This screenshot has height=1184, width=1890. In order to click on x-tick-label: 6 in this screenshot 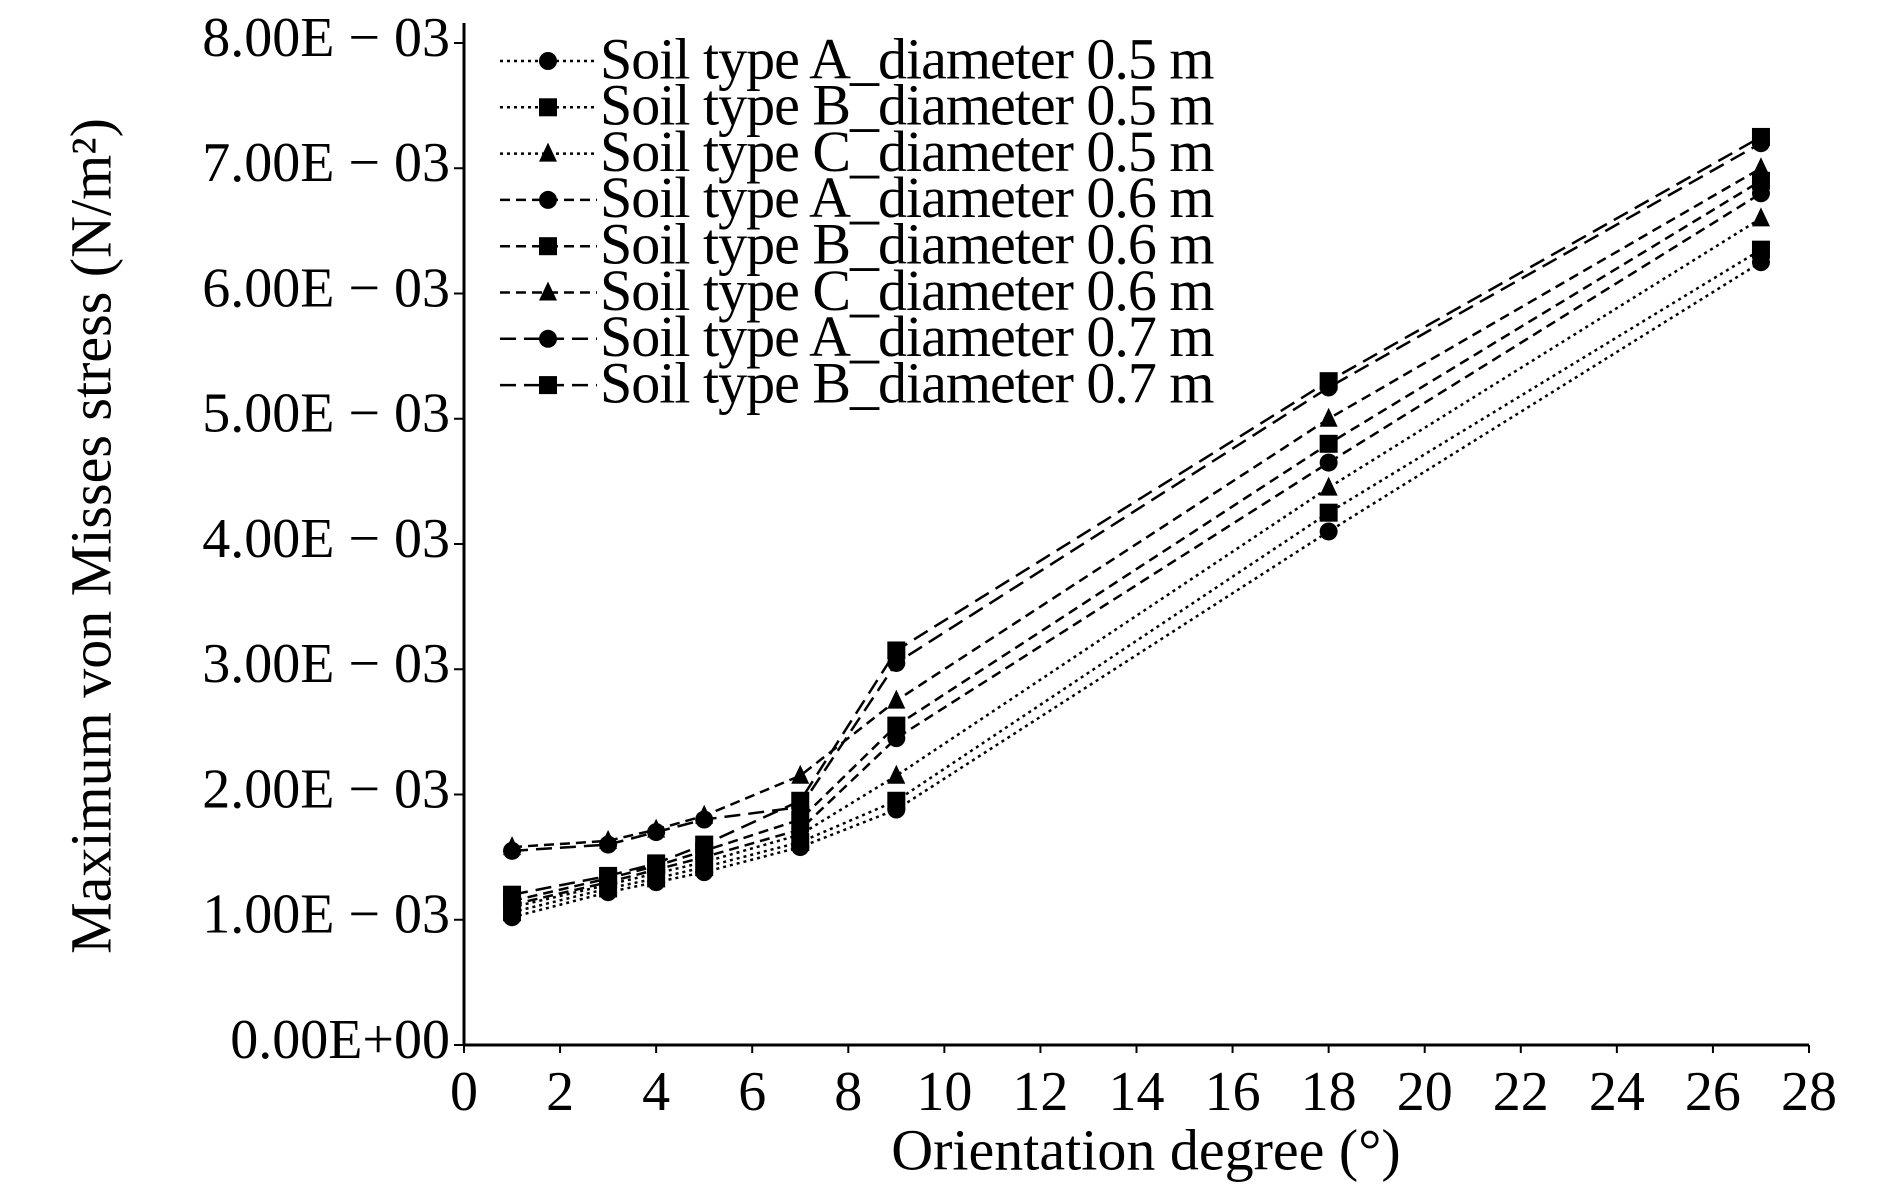, I will do `click(752, 1092)`.